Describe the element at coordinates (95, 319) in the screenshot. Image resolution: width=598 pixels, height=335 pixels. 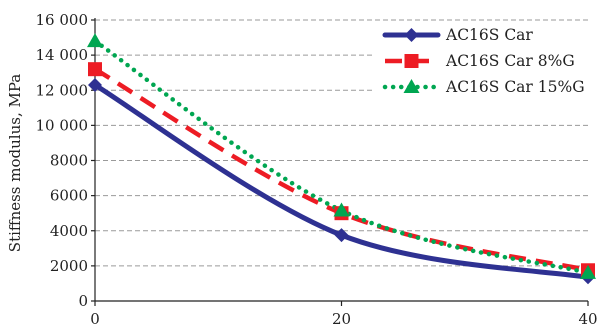
I see `x-tick-label: 0` at that location.